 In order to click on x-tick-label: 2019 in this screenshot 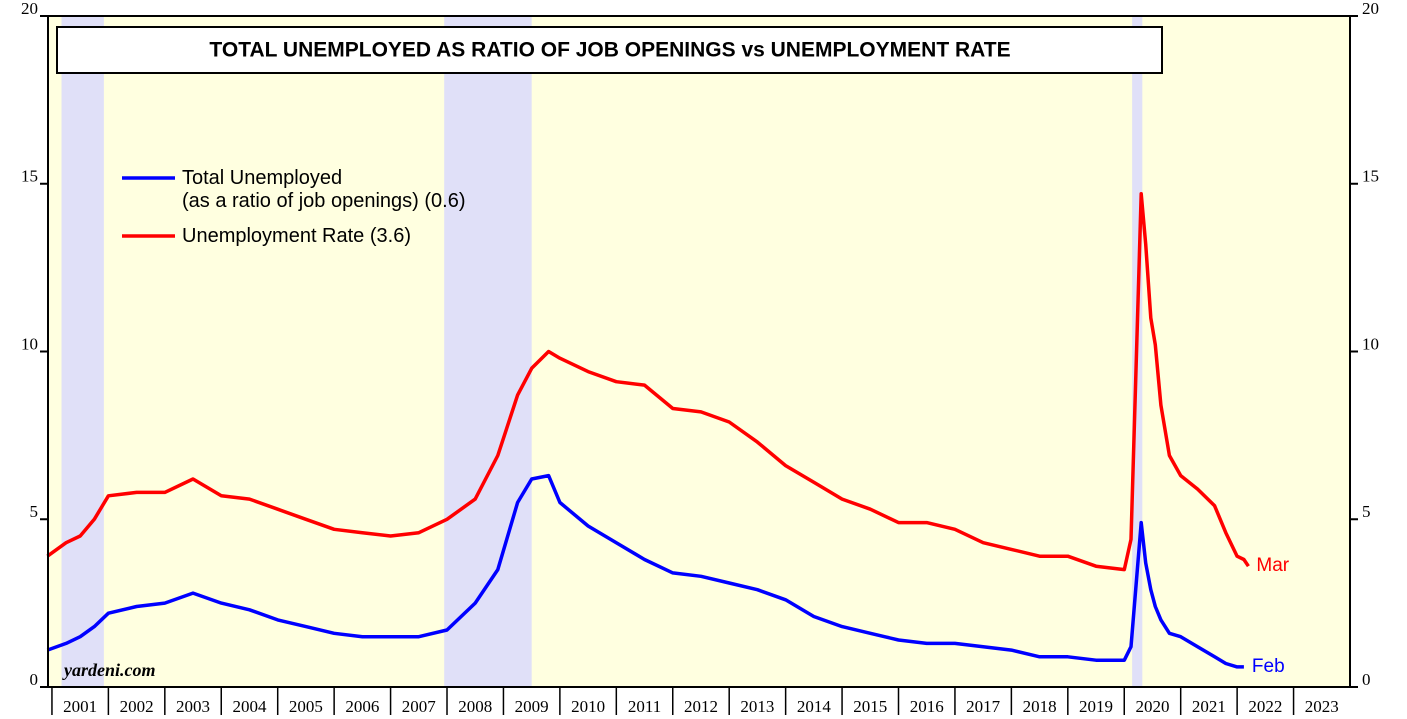, I will do `click(1096, 706)`.